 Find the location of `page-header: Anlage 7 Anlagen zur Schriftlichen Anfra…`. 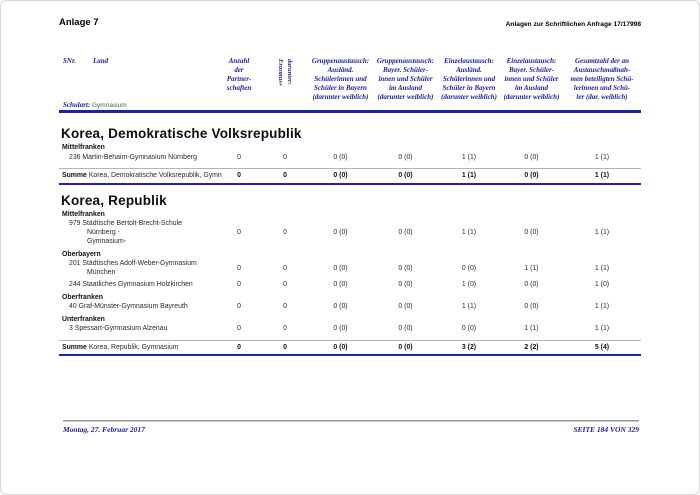

page-header: Anlage 7 Anlagen zur Schriftlichen Anfra… is located at coordinates (350, 22).